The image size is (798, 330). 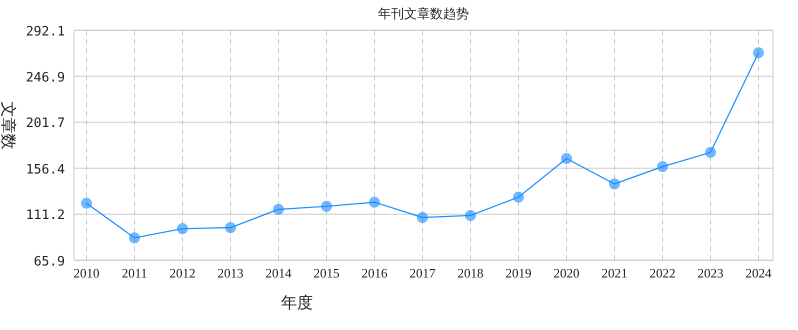 What do you see at coordinates (45, 216) in the screenshot?
I see `y-tick-label: 111.2` at bounding box center [45, 216].